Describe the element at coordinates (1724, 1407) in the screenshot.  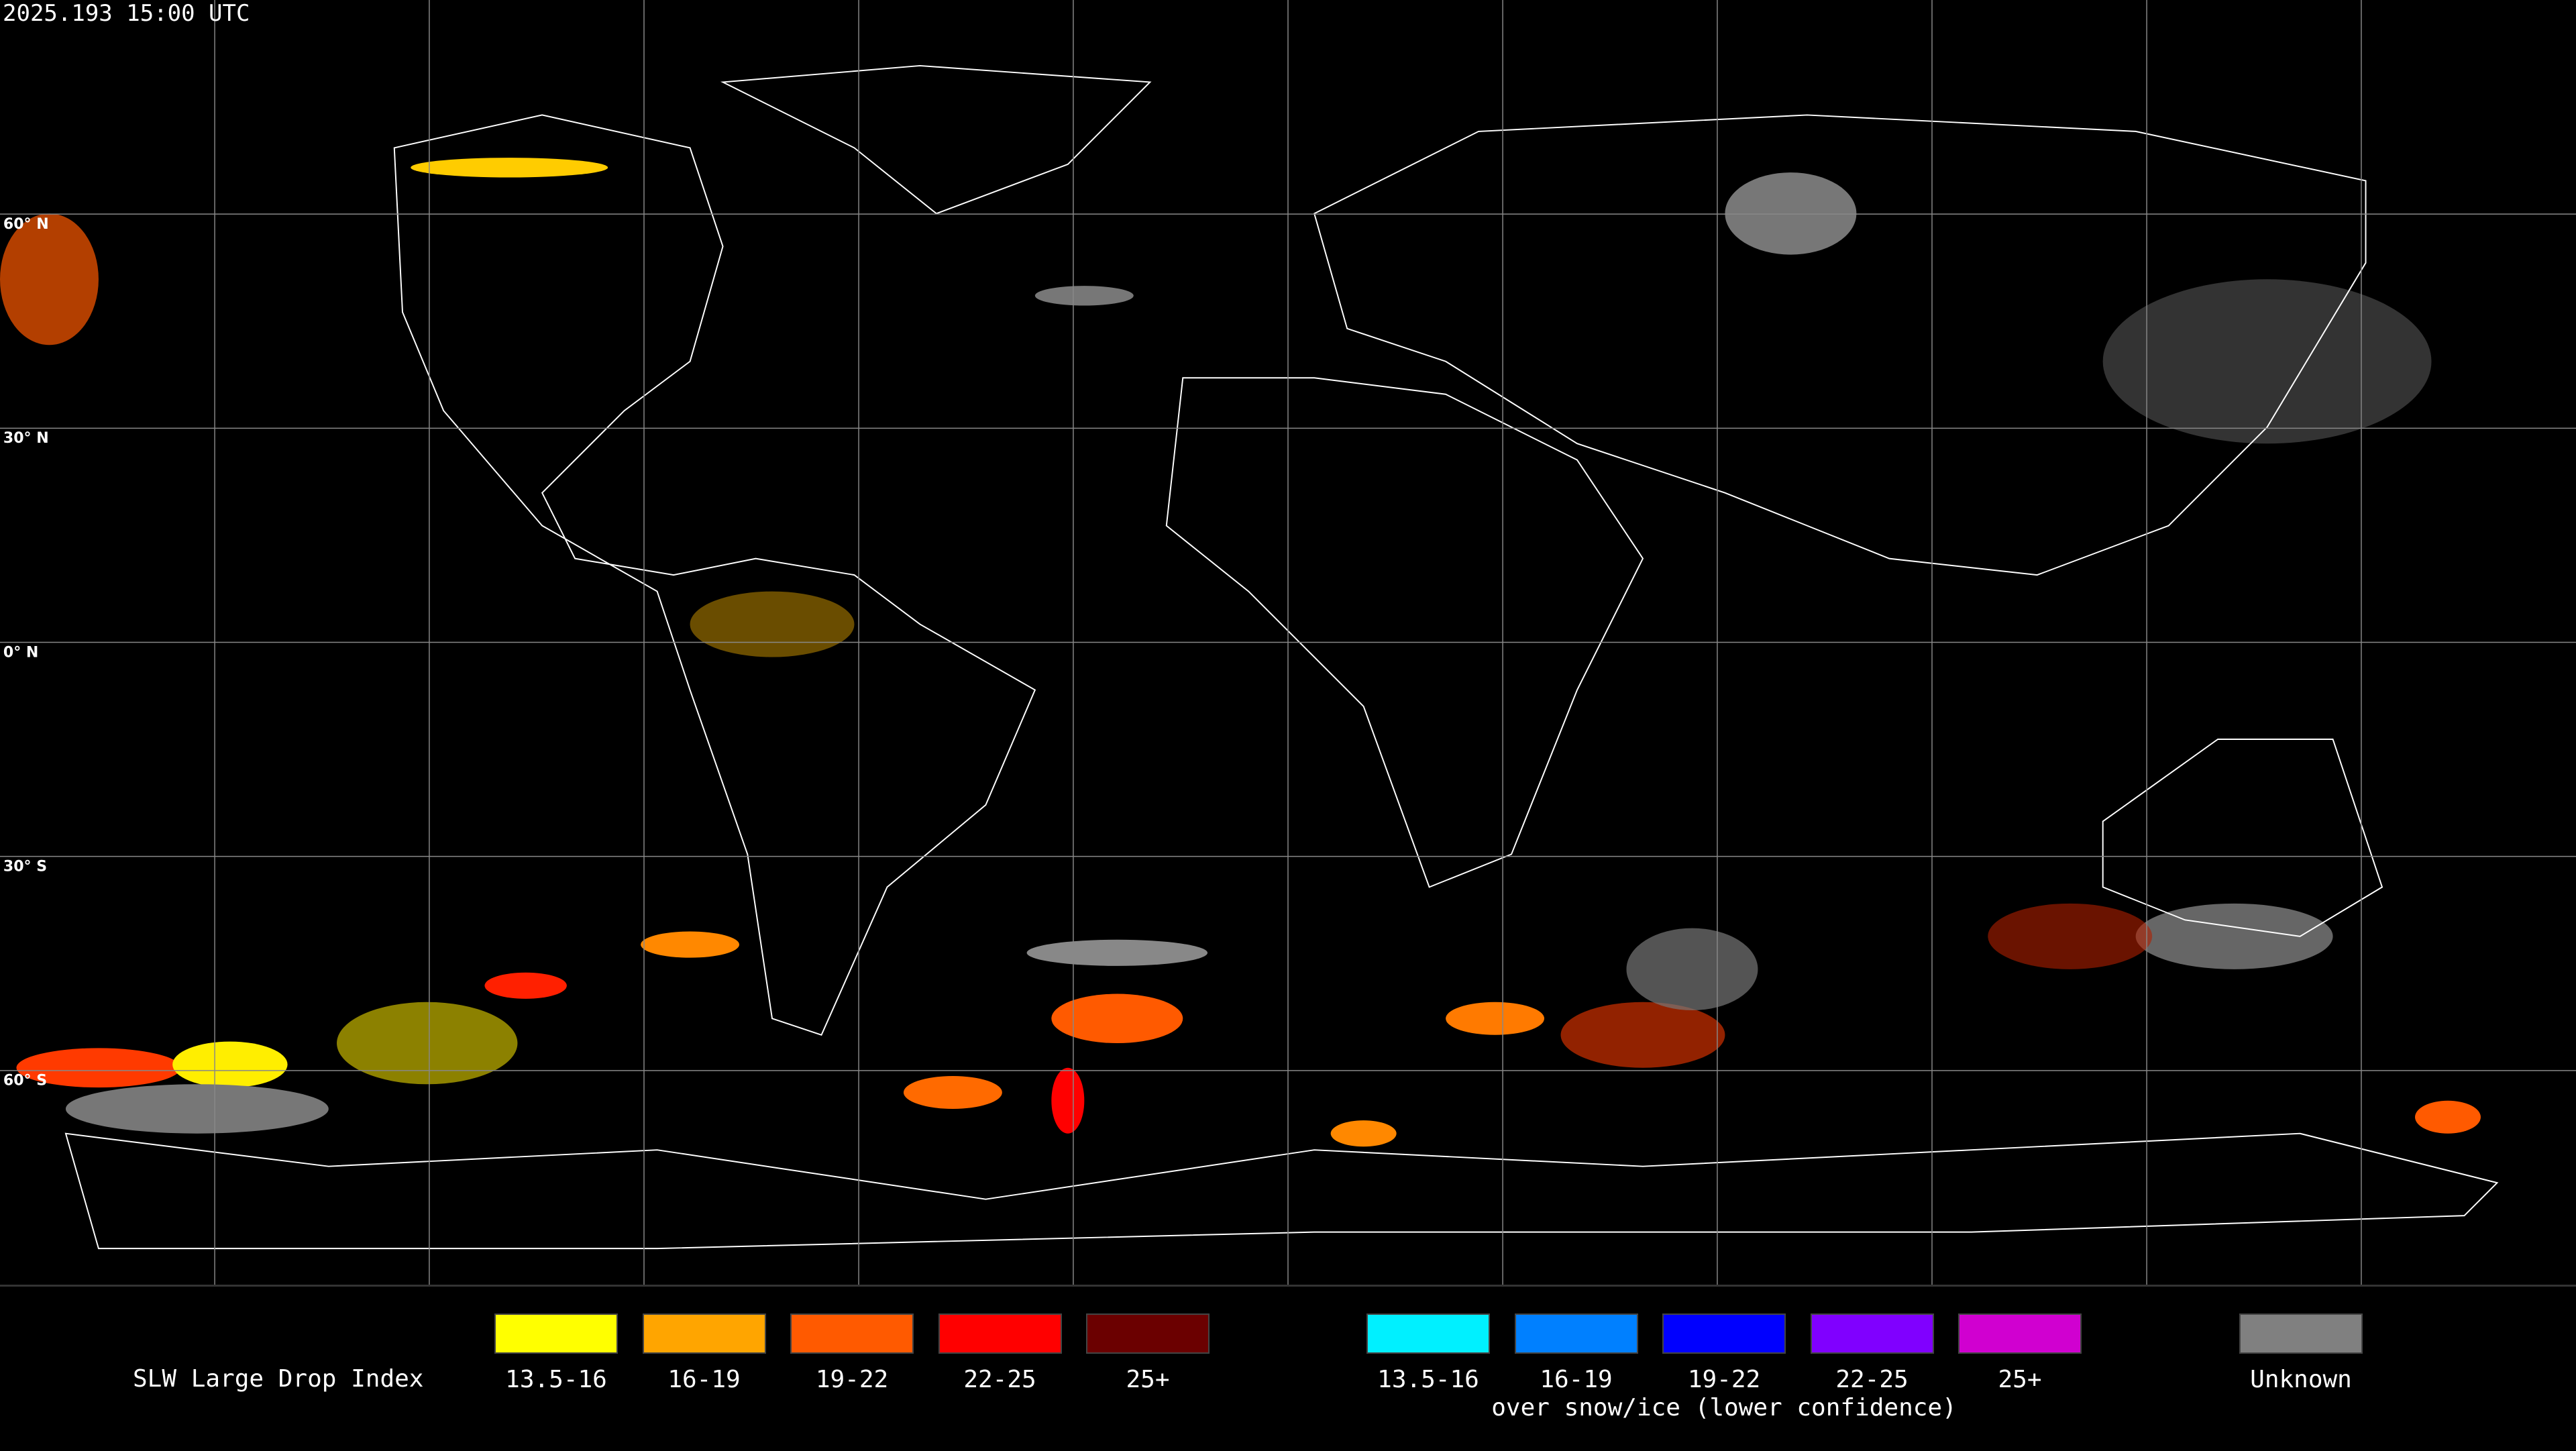
I see `legend-caption: over snow/ice (lower confidence)` at that location.